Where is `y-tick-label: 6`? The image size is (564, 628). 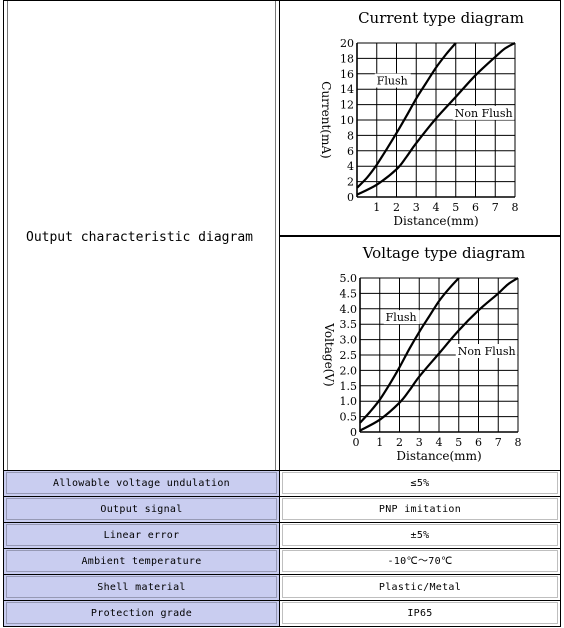
y-tick-label: 6 is located at coordinates (350, 151).